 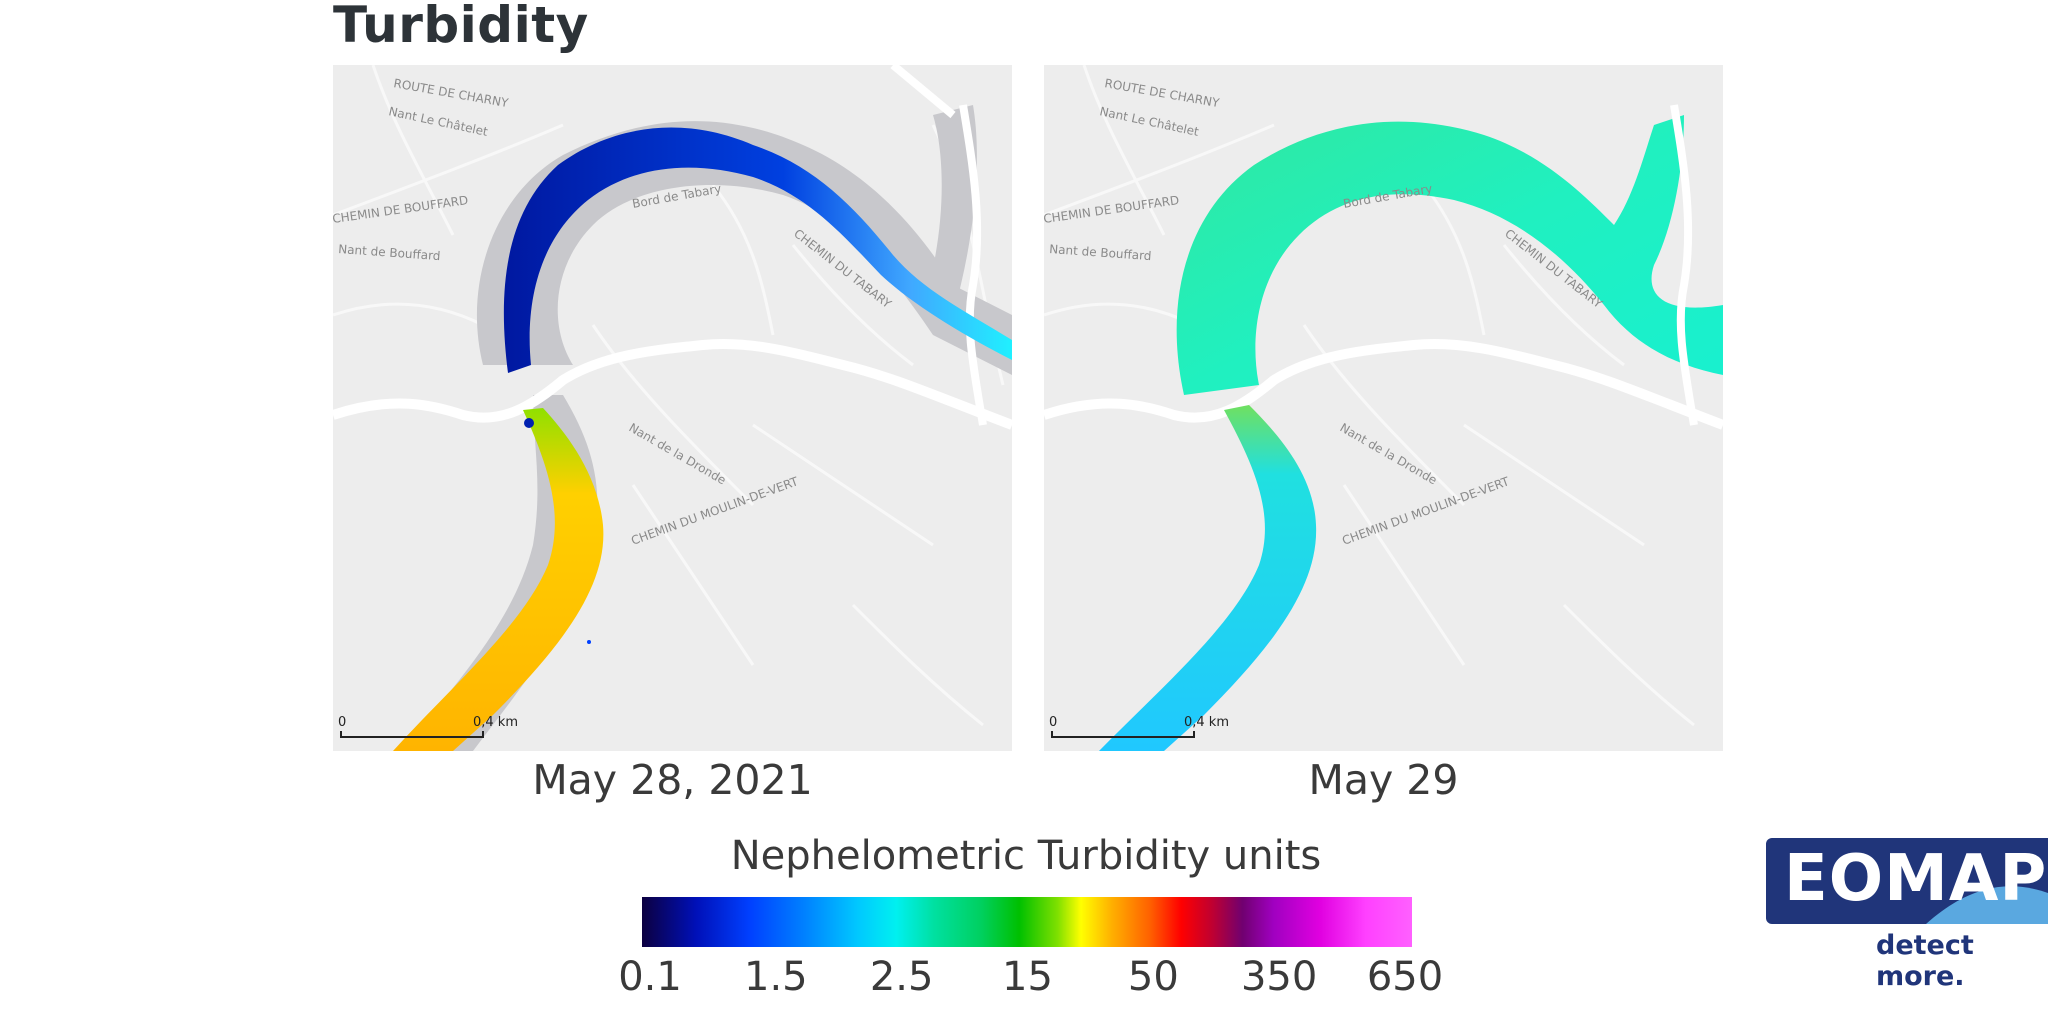 I want to click on bridge-road, so click(x=973, y=265).